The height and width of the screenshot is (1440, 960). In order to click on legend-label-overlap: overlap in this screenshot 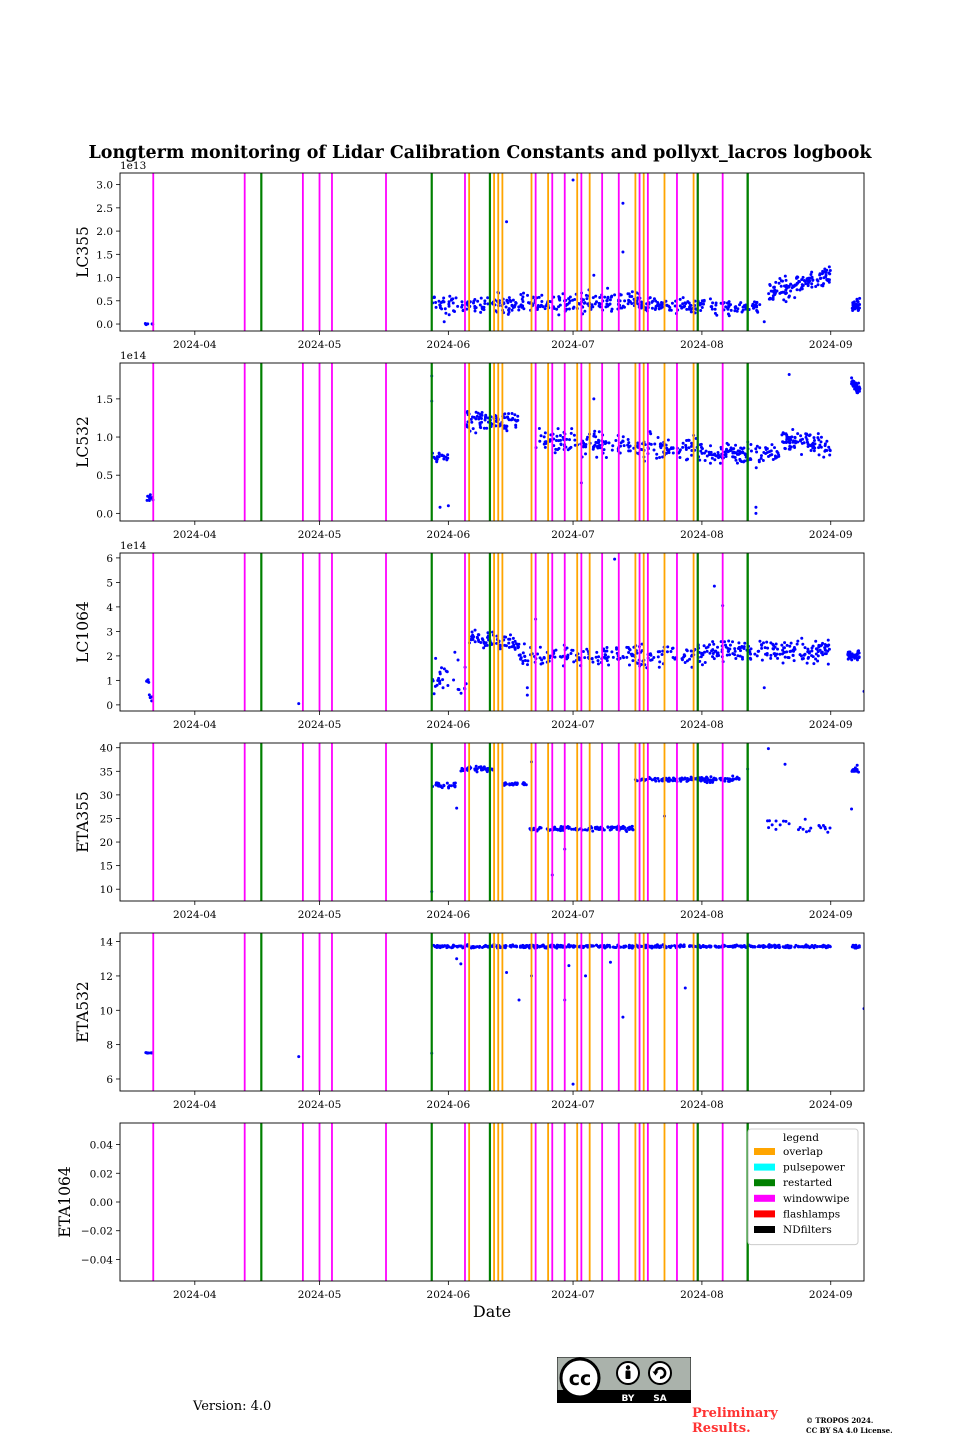, I will do `click(803, 1152)`.